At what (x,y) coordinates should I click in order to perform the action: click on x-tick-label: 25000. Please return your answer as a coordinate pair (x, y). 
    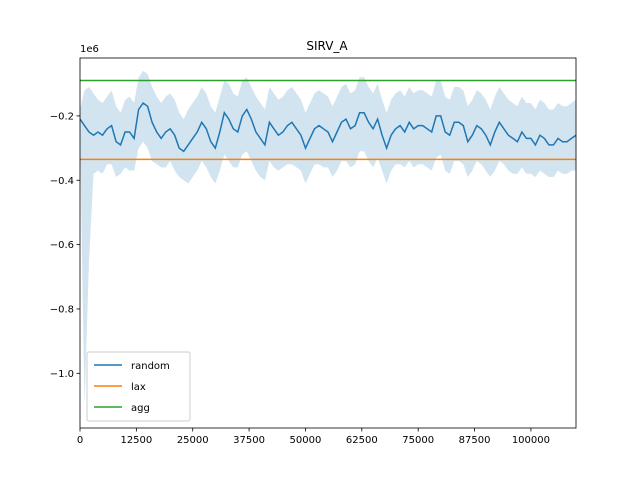
    Looking at the image, I should click on (193, 440).